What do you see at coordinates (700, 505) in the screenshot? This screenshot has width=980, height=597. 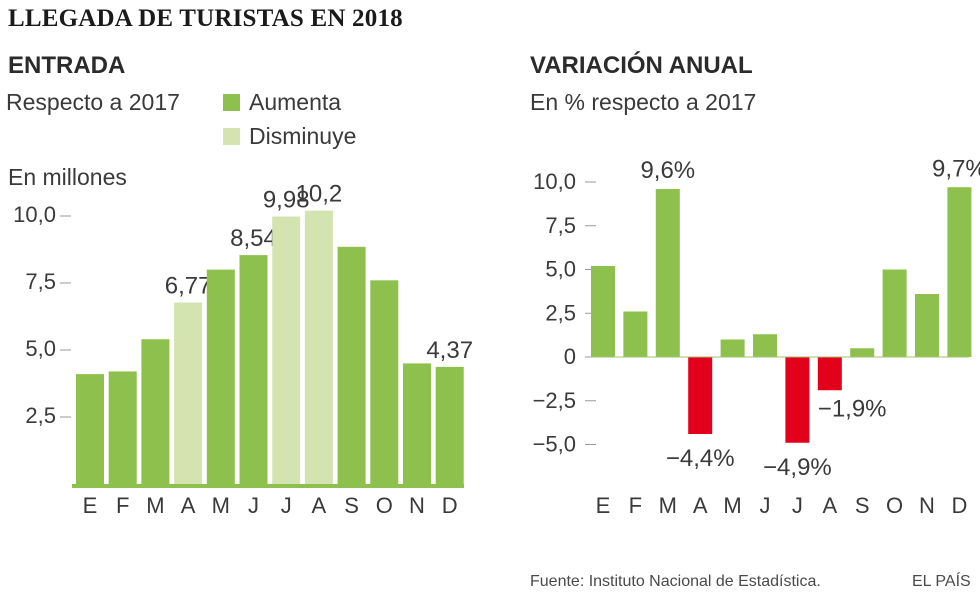 I see `right-xtick-label-3: A` at bounding box center [700, 505].